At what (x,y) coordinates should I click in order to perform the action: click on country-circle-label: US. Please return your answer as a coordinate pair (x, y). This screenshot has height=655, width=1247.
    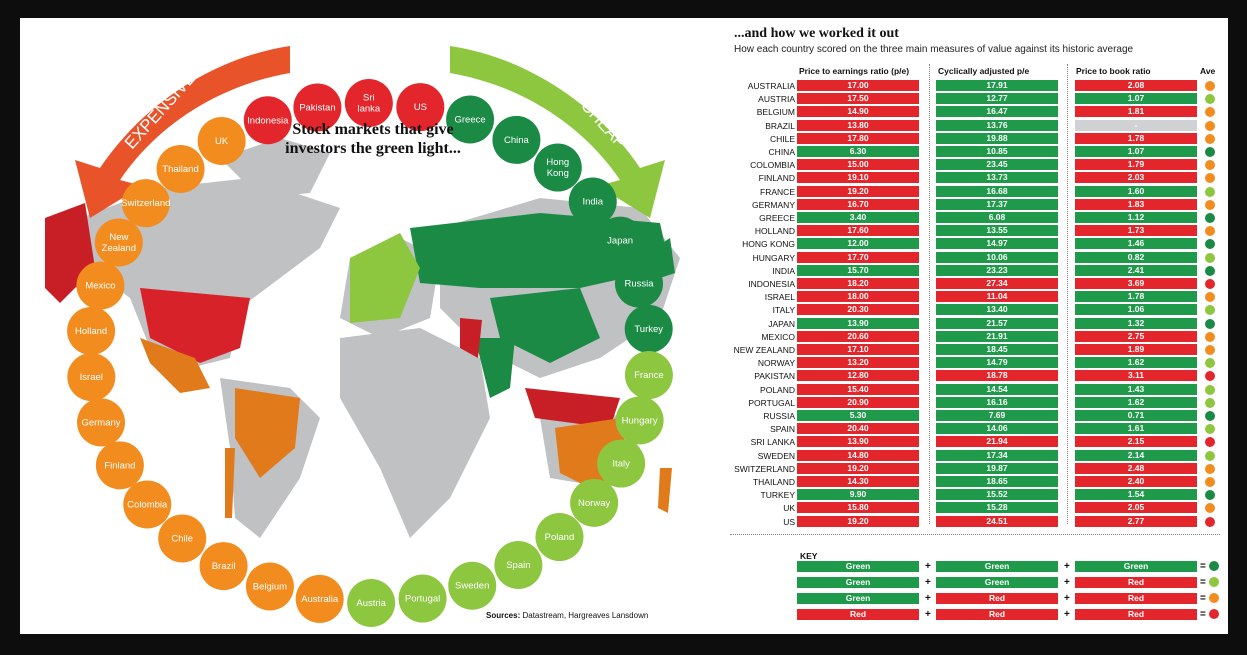
    Looking at the image, I should click on (420, 107).